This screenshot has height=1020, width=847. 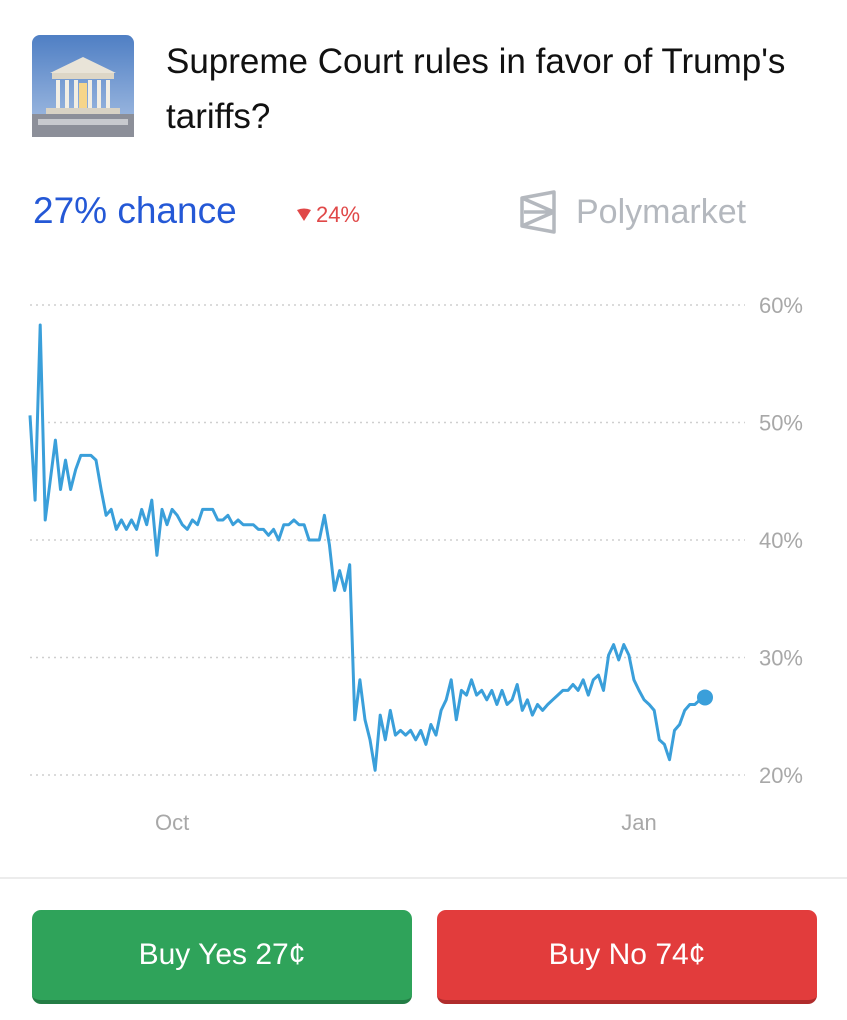 What do you see at coordinates (781, 775) in the screenshot?
I see `y-tick-label: 20%` at bounding box center [781, 775].